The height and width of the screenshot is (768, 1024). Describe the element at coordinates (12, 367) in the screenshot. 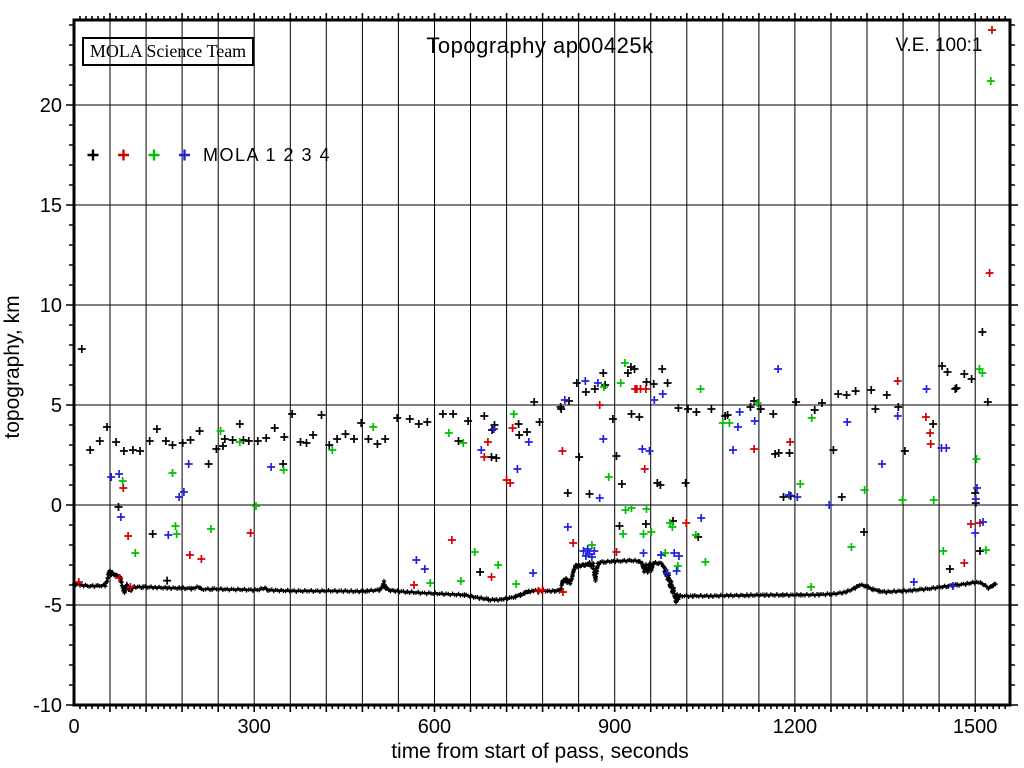

I see `y-axis-title: topography, km` at that location.